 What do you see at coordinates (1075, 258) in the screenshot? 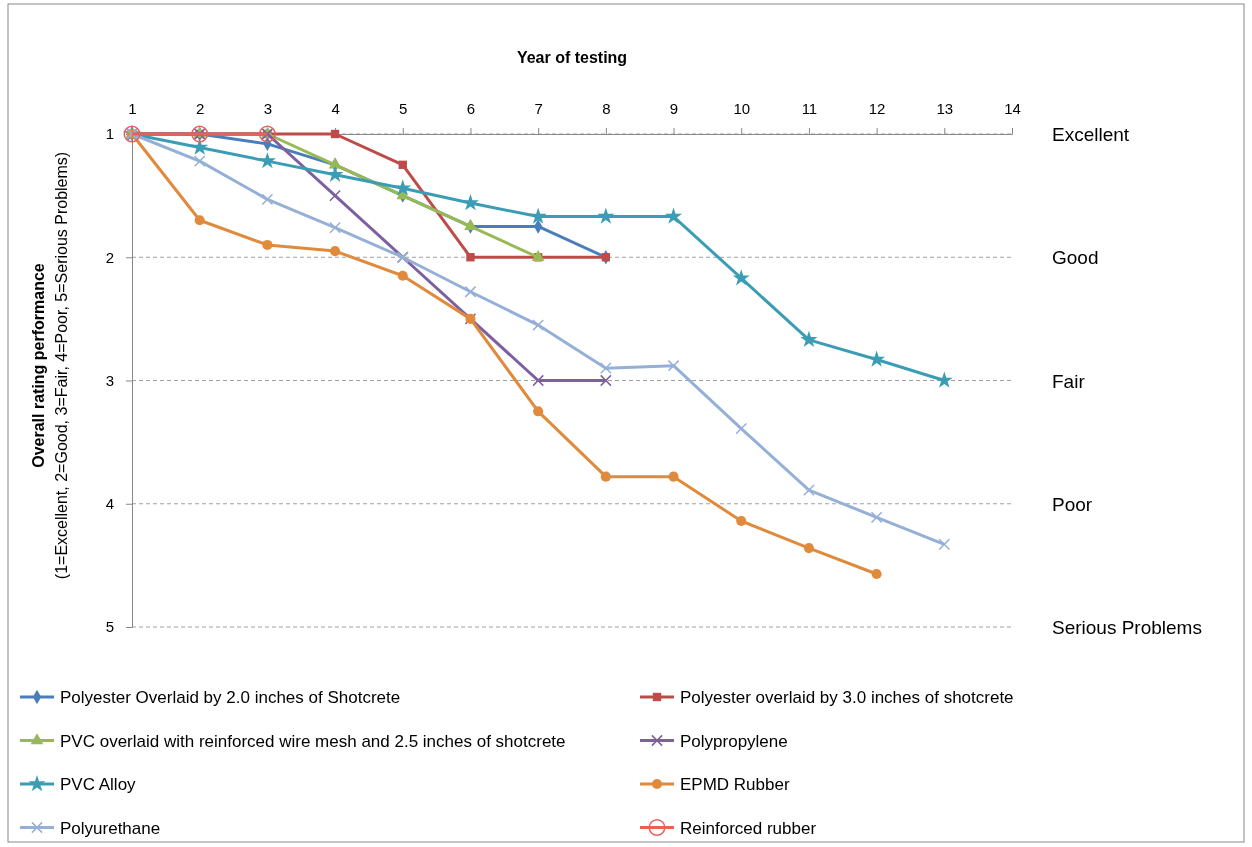
I see `text: Good` at bounding box center [1075, 258].